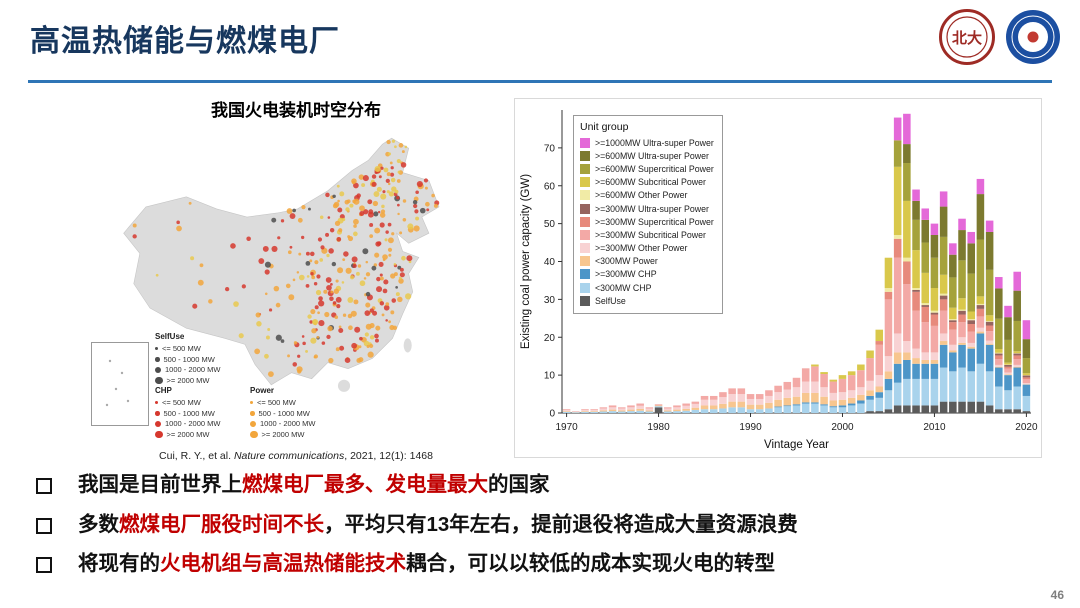 The width and height of the screenshot is (1080, 608). Describe the element at coordinates (907, 263) in the screenshot. I see `bar-2007` at that location.